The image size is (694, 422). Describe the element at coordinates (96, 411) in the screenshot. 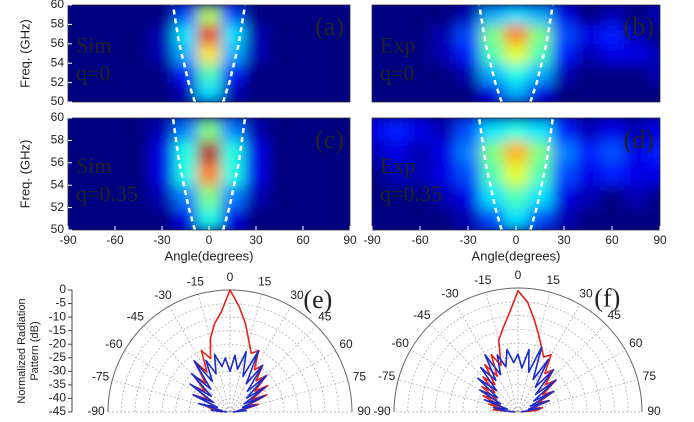

I see `theta-tick-label: -90` at that location.